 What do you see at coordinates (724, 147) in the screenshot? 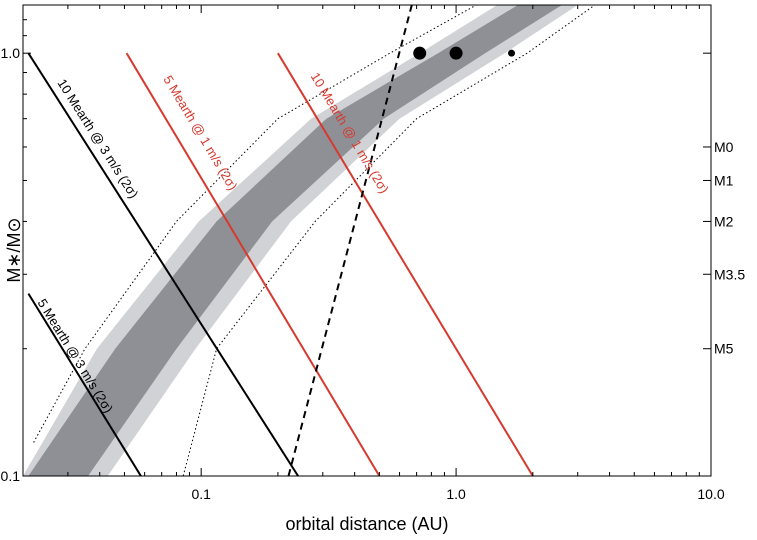
I see `spectral-type-label: M0` at bounding box center [724, 147].